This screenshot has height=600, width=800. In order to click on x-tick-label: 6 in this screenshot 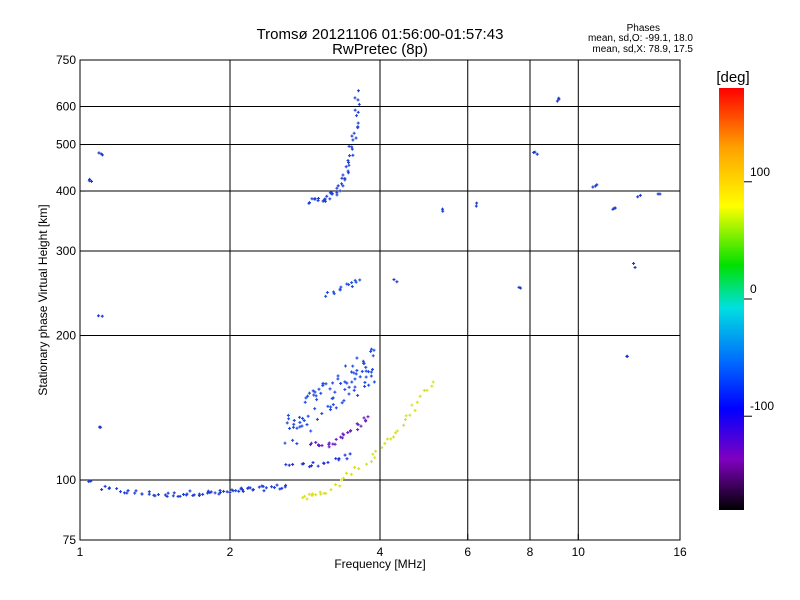, I will do `click(467, 552)`.